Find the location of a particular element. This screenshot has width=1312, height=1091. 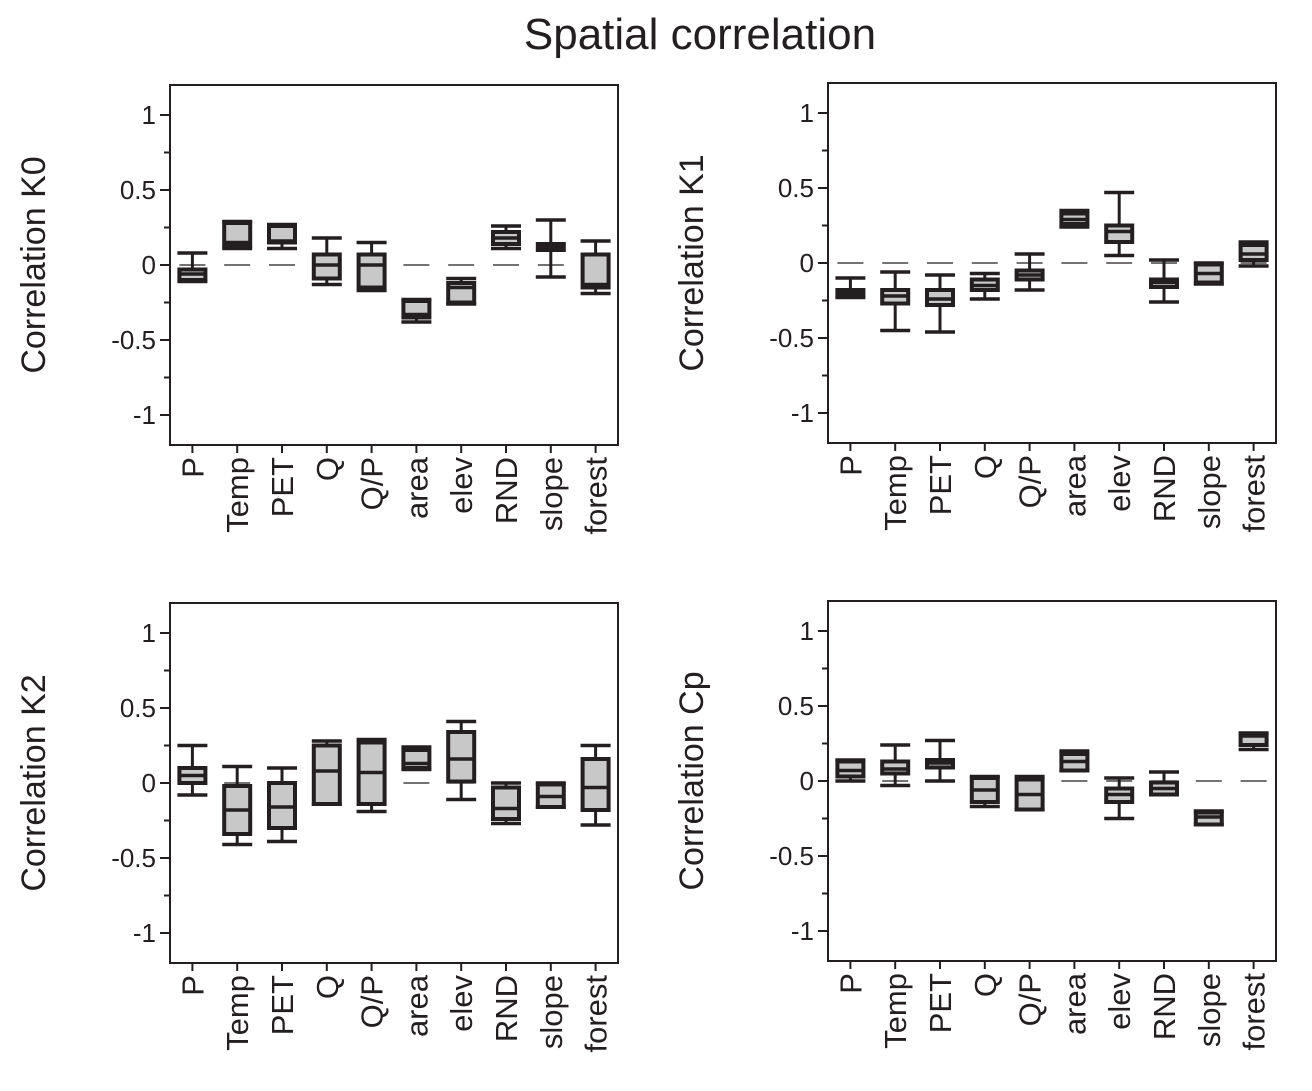

y-axis-label: Correlation Cp is located at coordinates (692, 780).